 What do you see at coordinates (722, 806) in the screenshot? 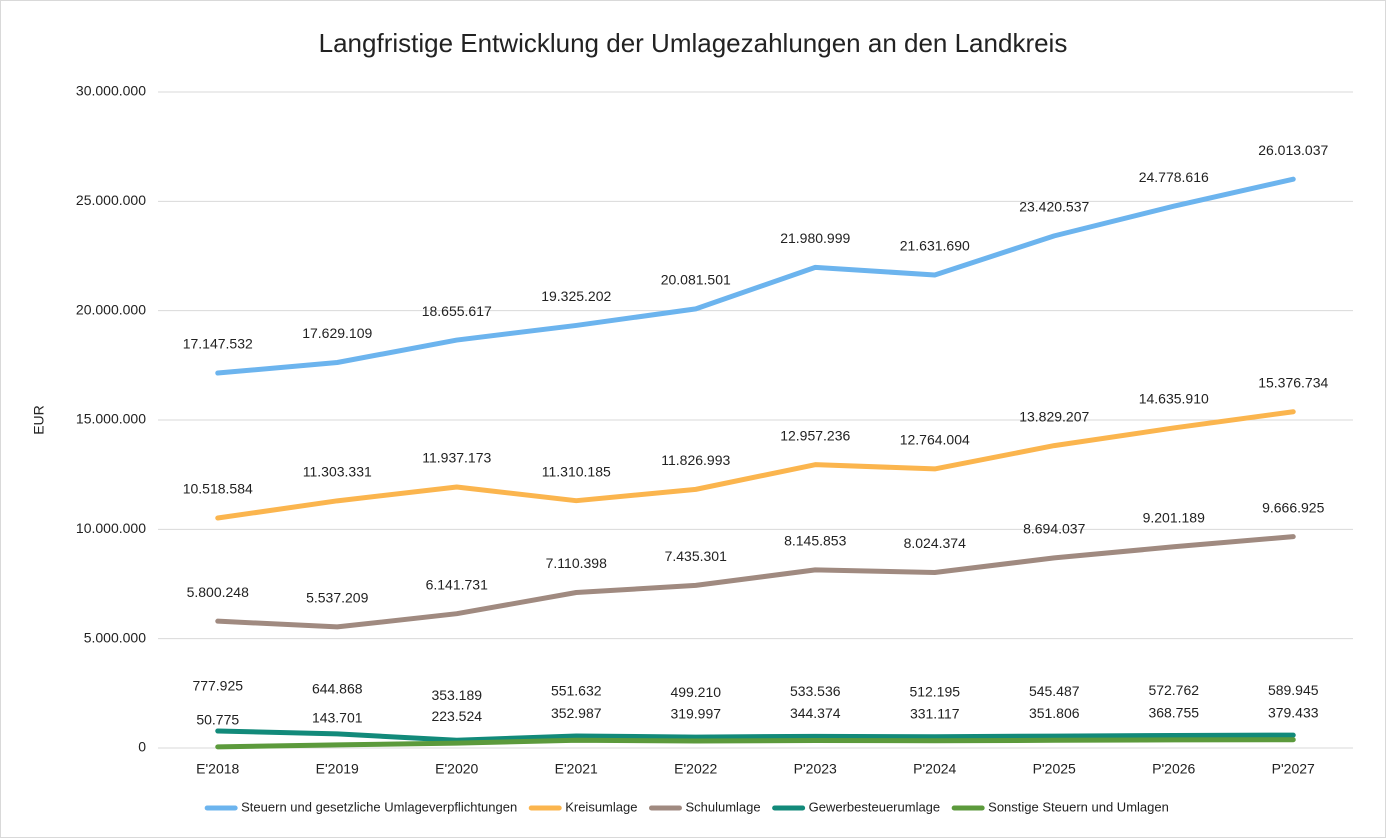
I see `legend-label: Schulumlage` at bounding box center [722, 806].